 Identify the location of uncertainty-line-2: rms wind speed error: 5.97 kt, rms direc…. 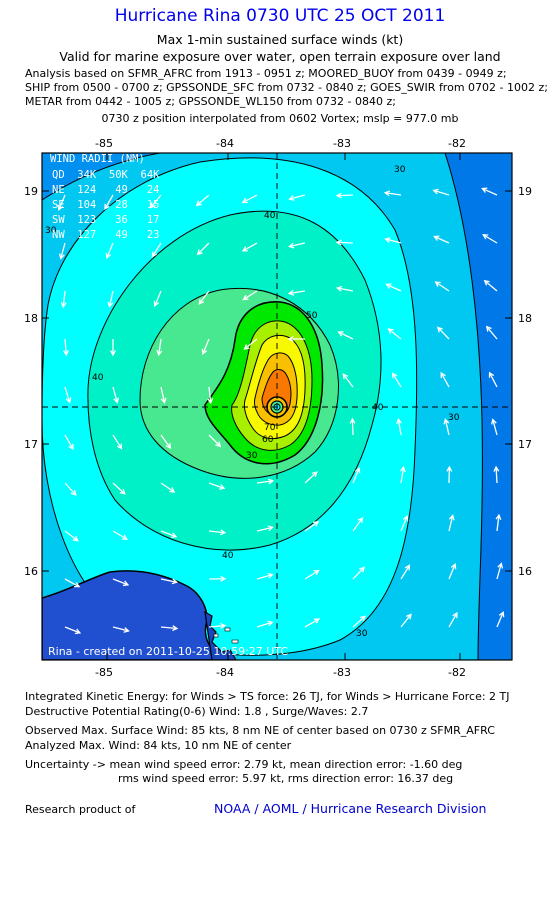
(286, 778).